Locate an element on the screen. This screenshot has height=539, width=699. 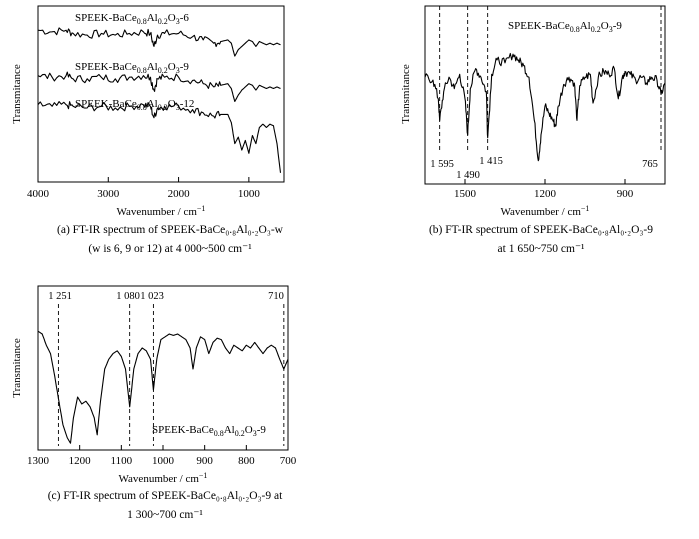
reference-label-1251: 1 251 is located at coordinates (60, 296).